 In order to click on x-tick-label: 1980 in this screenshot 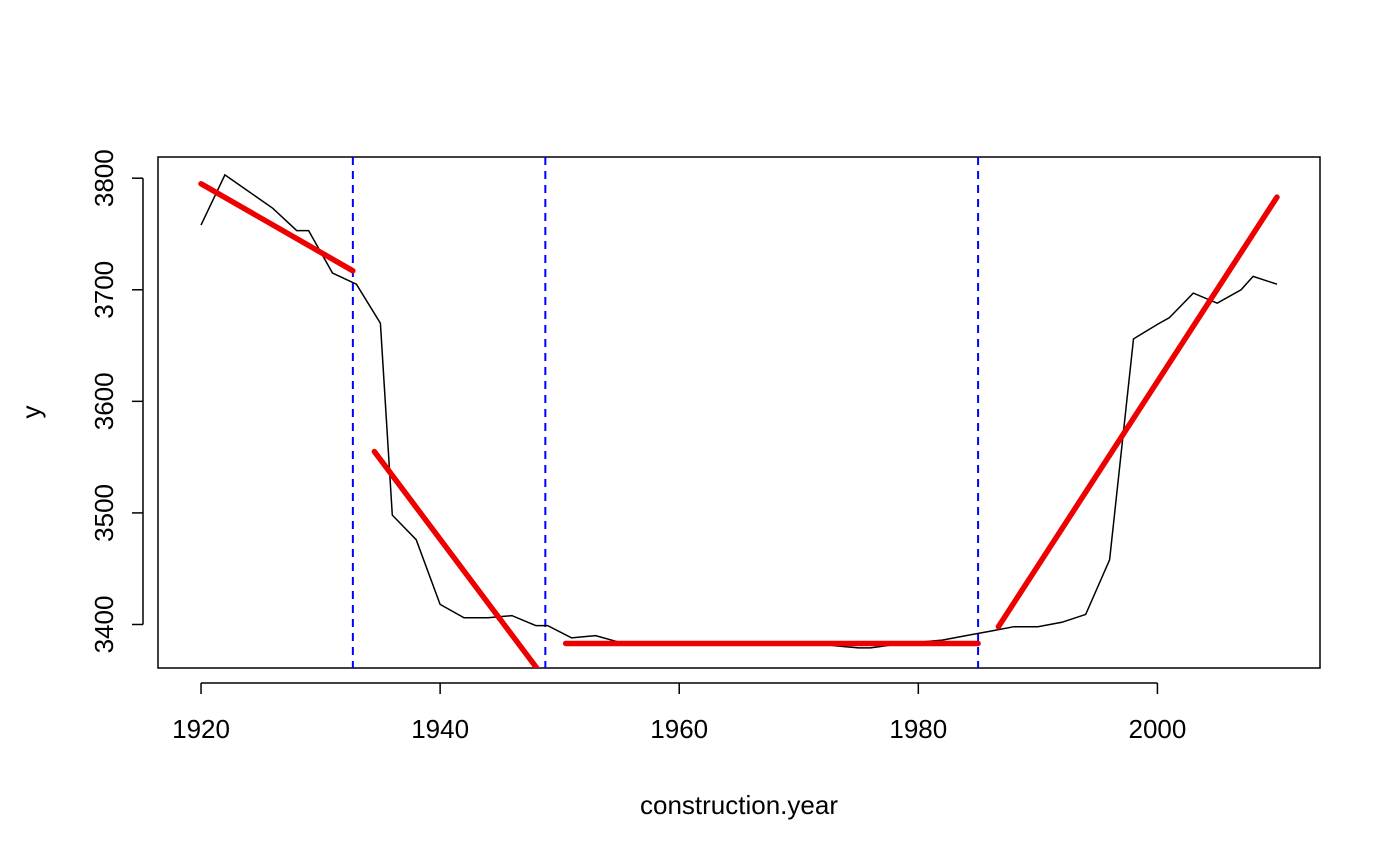, I will do `click(918, 729)`.